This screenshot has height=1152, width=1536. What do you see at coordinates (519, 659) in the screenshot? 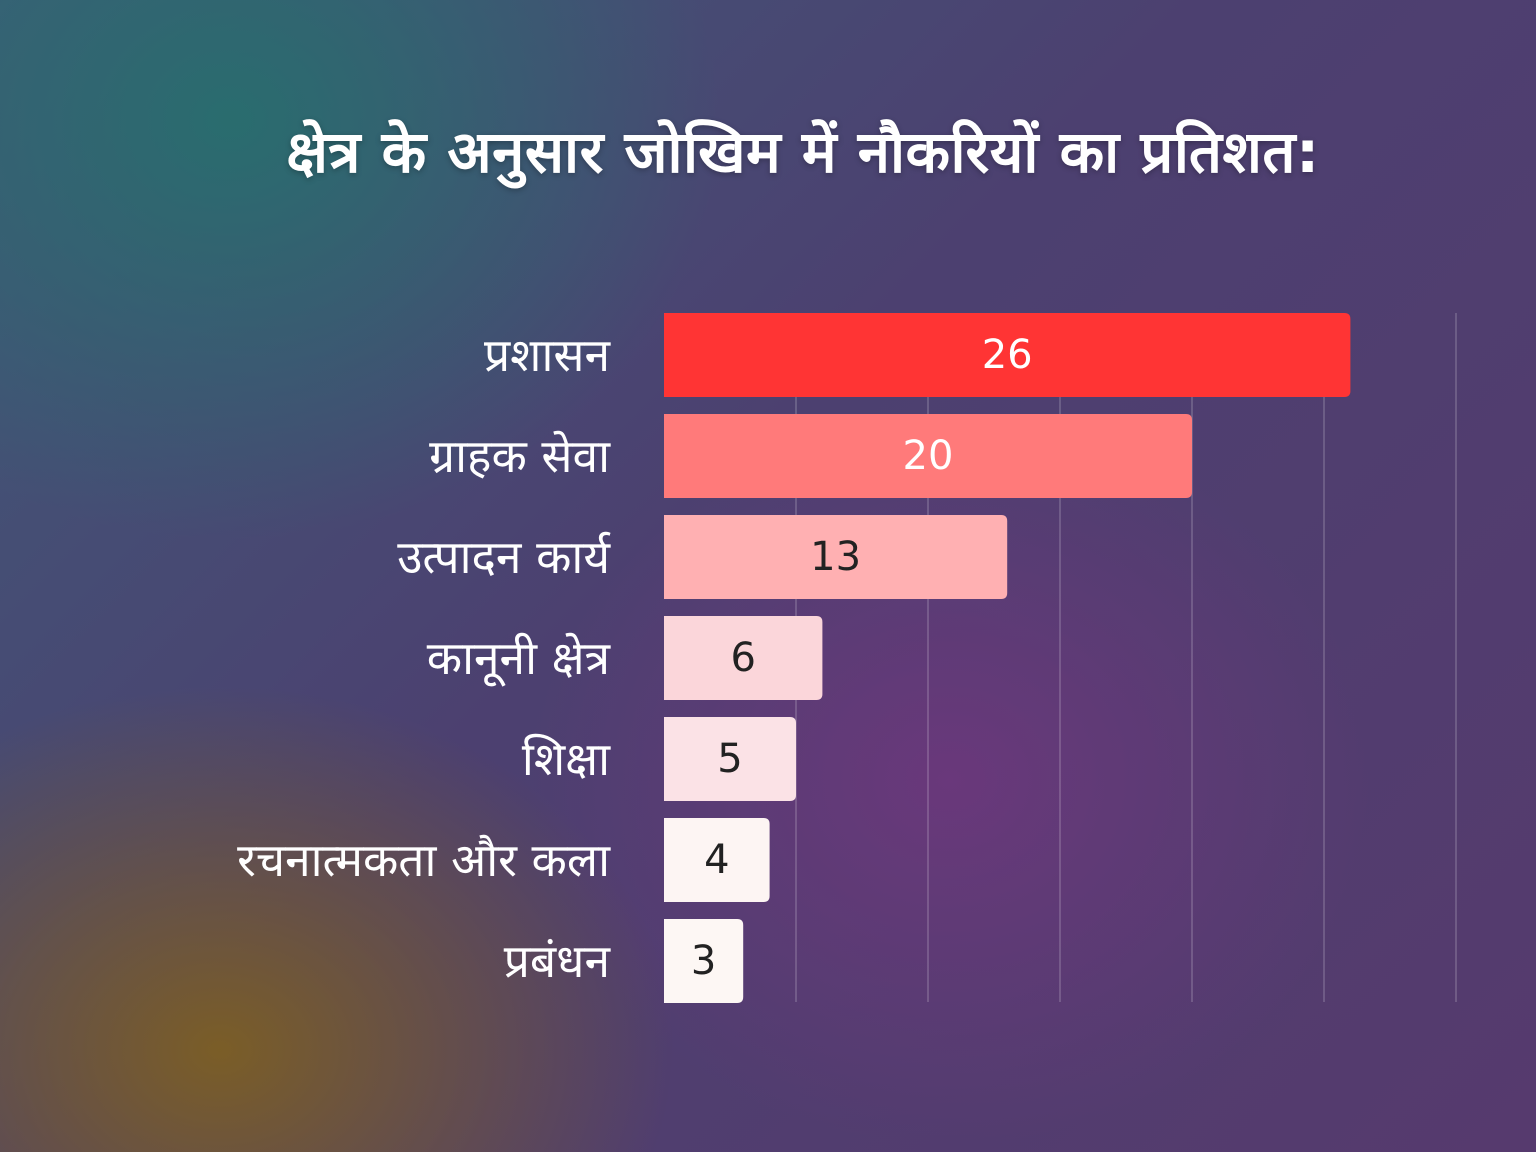
I see `category-label: कानूनी क्षेत्र` at bounding box center [519, 659].